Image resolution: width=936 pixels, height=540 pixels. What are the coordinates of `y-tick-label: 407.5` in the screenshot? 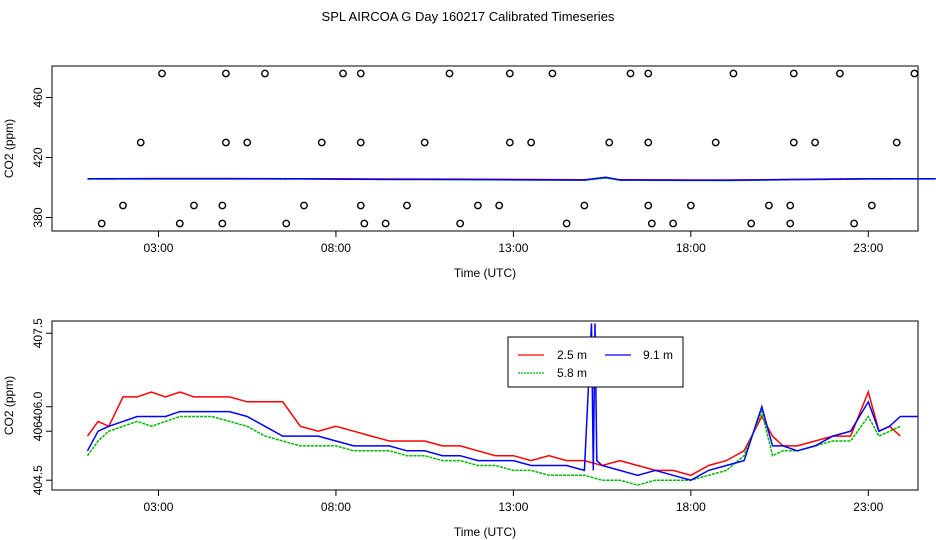 It's located at (38, 333).